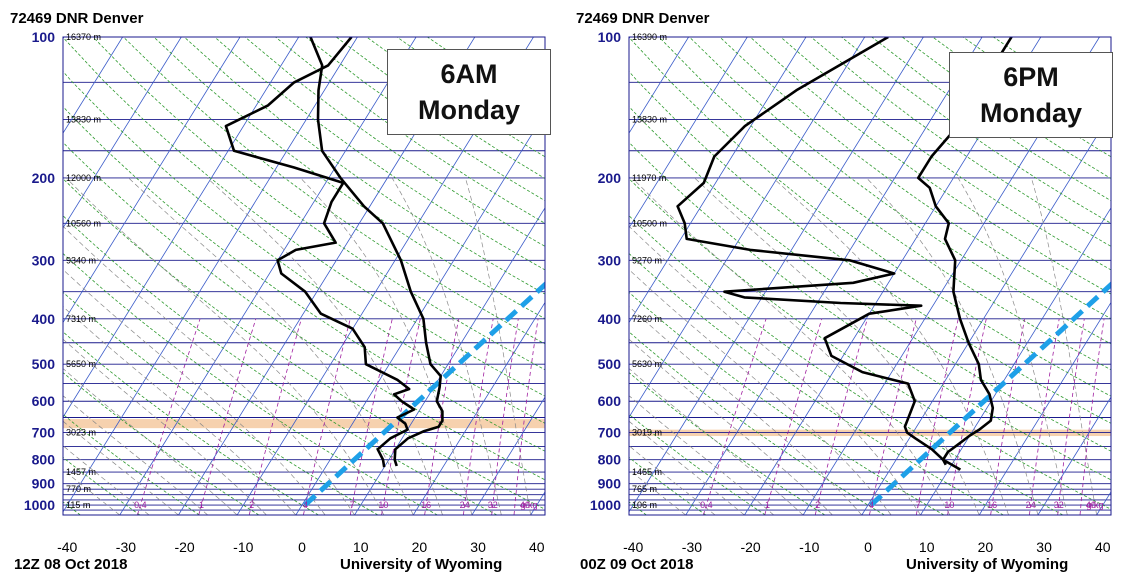  What do you see at coordinates (817, 505) in the screenshot?
I see `mixing-ratio-label: 2` at bounding box center [817, 505].